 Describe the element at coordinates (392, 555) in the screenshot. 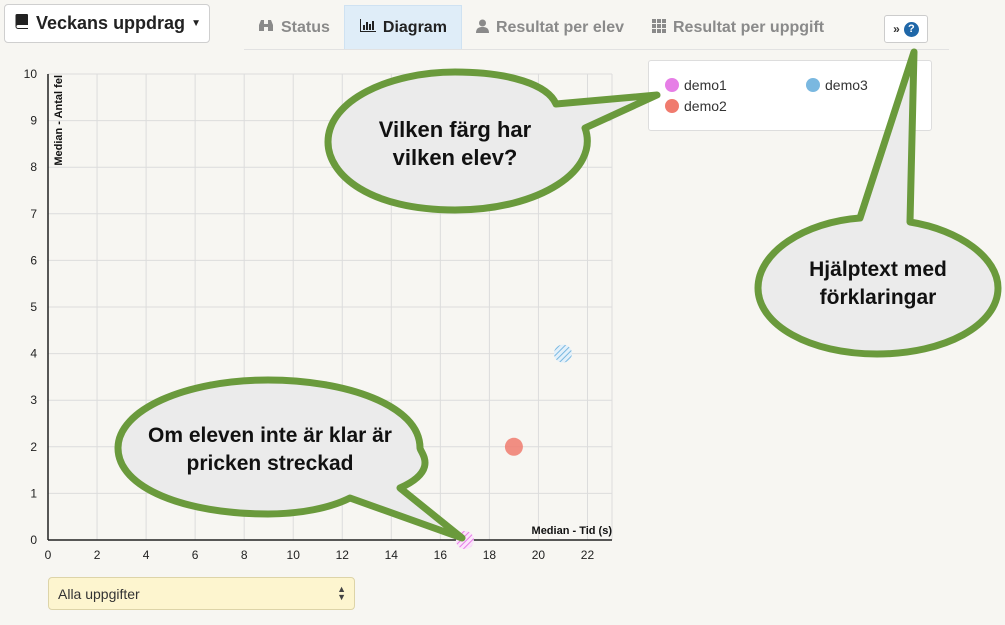

I see `x-tick-label: 14` at that location.